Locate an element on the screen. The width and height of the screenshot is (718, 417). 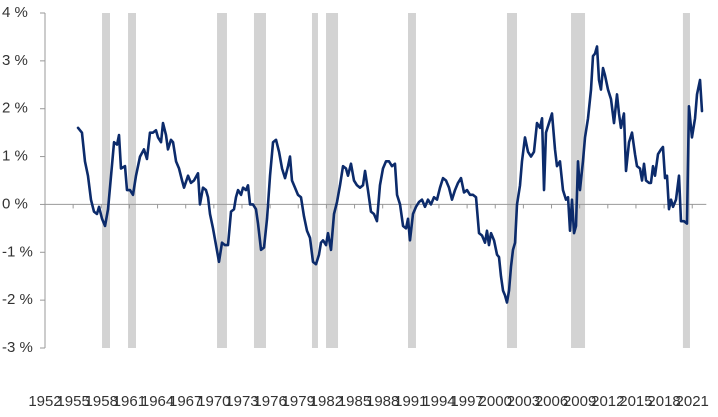
y-tick-label: 0 % is located at coordinates (15, 203).